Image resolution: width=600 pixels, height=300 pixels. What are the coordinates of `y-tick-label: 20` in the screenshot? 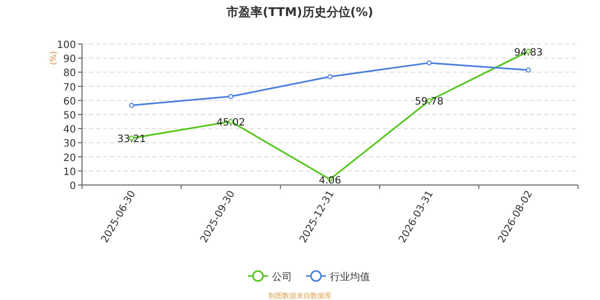 It's located at (69, 158).